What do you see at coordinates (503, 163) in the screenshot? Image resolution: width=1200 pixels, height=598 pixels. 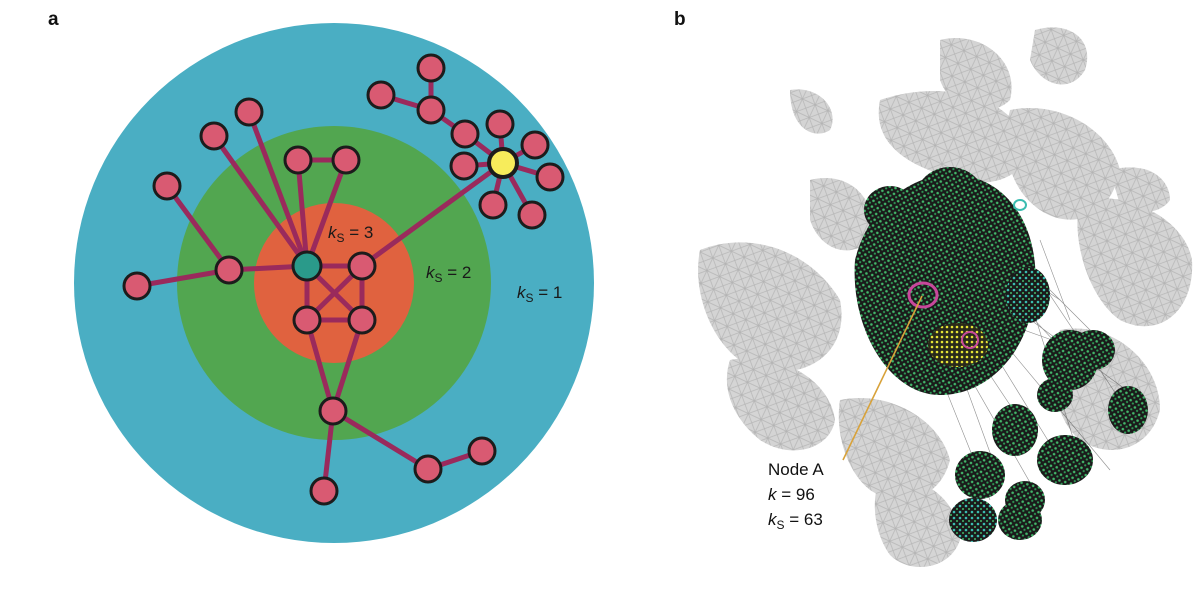 I see `highlight-node` at bounding box center [503, 163].